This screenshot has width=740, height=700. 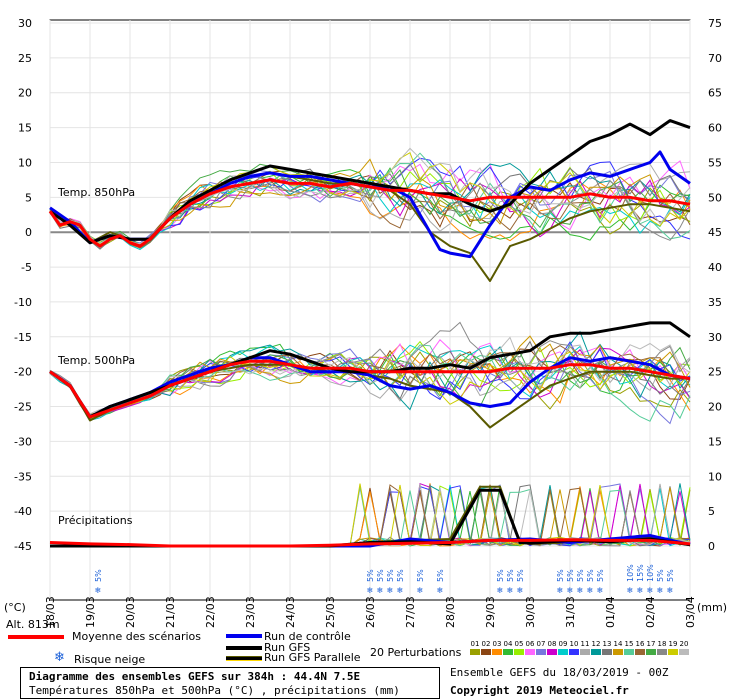 I want to click on left-tick-label: -35, so click(x=23, y=476).